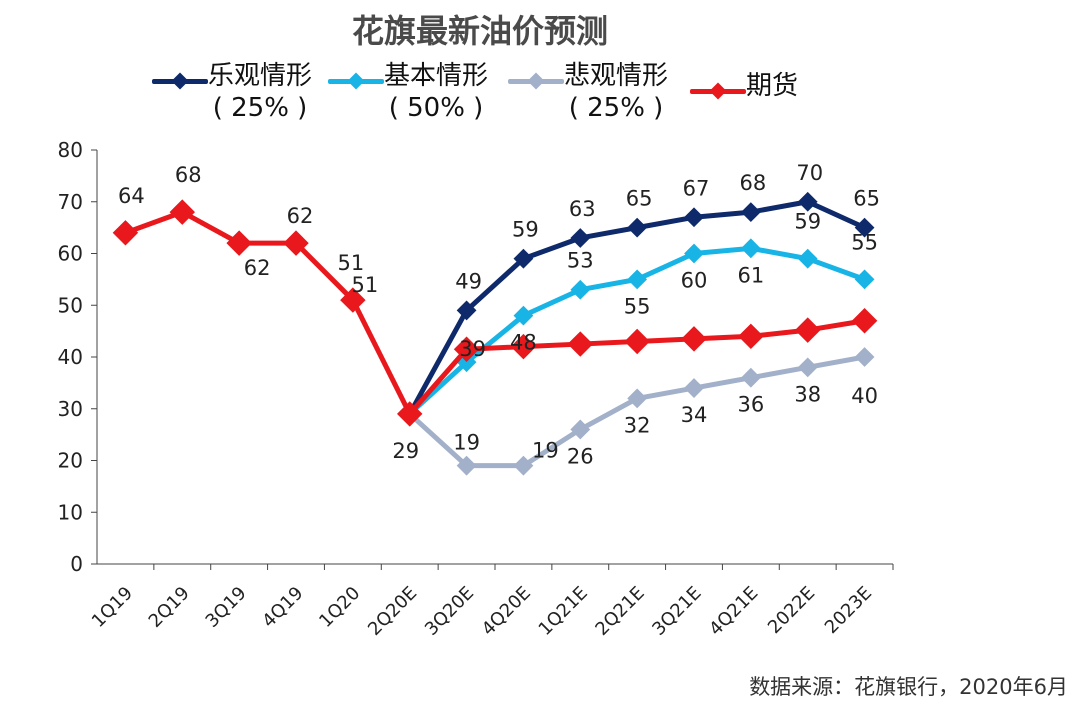  Describe the element at coordinates (864, 396) in the screenshot. I see `data-label: 40` at that location.